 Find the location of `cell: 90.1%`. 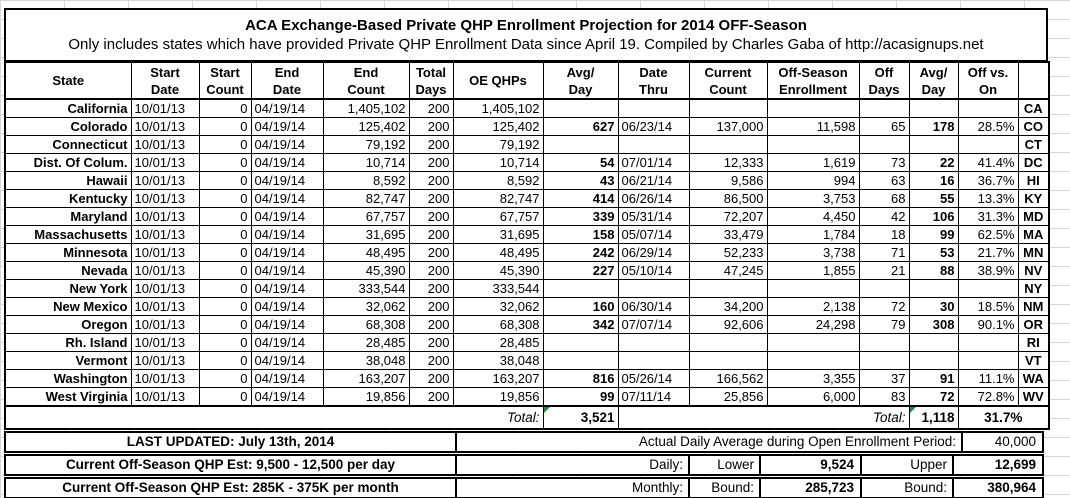

cell: 90.1% is located at coordinates (988, 324).